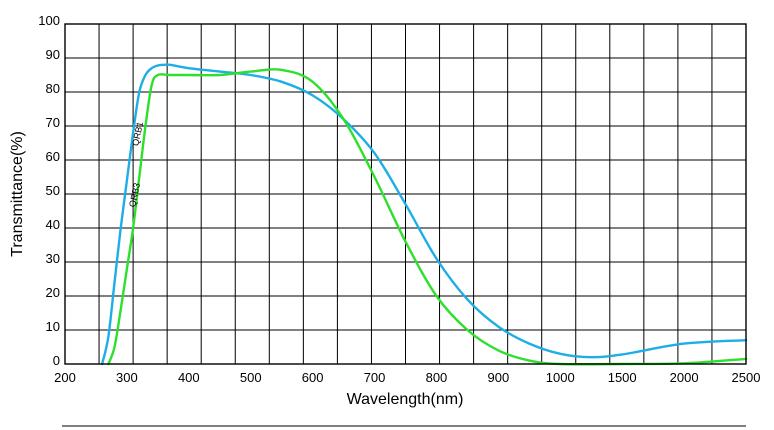 This screenshot has height=430, width=774. What do you see at coordinates (53, 292) in the screenshot?
I see `y-tick-label: 20` at bounding box center [53, 292].